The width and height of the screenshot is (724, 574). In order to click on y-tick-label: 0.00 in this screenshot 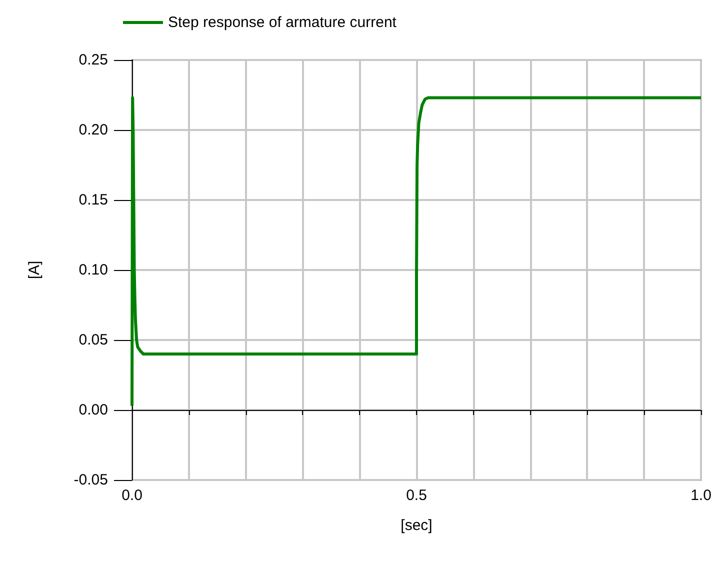, I will do `click(93, 410)`.